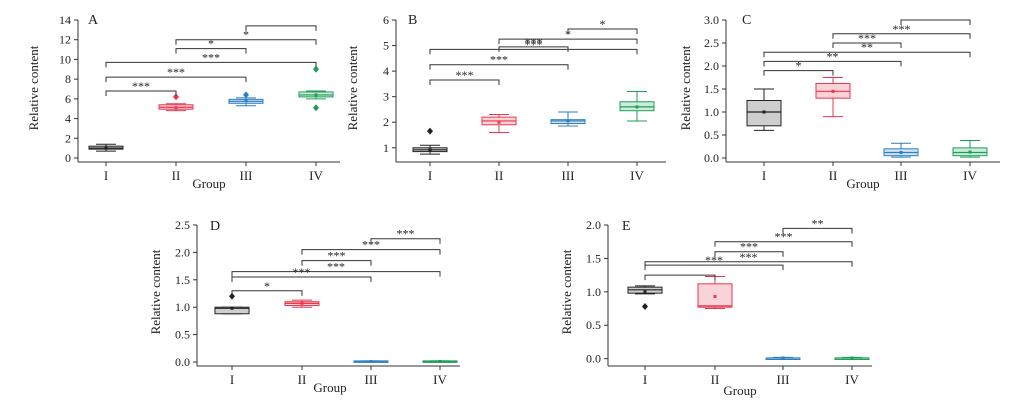 Image resolution: width=1031 pixels, height=413 pixels. Describe the element at coordinates (711, 158) in the screenshot. I see `y-tick-label: 0.0` at that location.